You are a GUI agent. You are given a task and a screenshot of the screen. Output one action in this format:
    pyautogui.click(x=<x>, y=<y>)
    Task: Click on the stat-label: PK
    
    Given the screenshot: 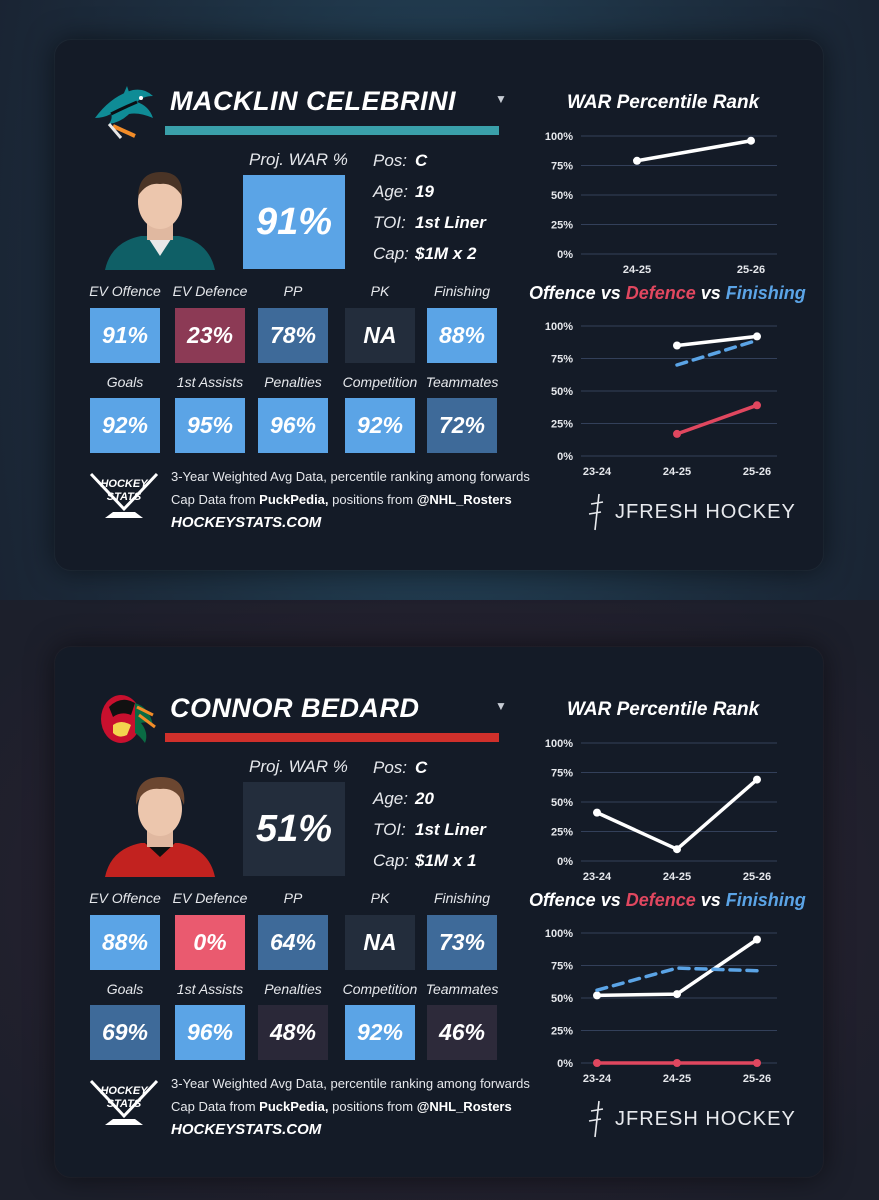 What is the action you would take?
    pyautogui.click(x=380, y=898)
    